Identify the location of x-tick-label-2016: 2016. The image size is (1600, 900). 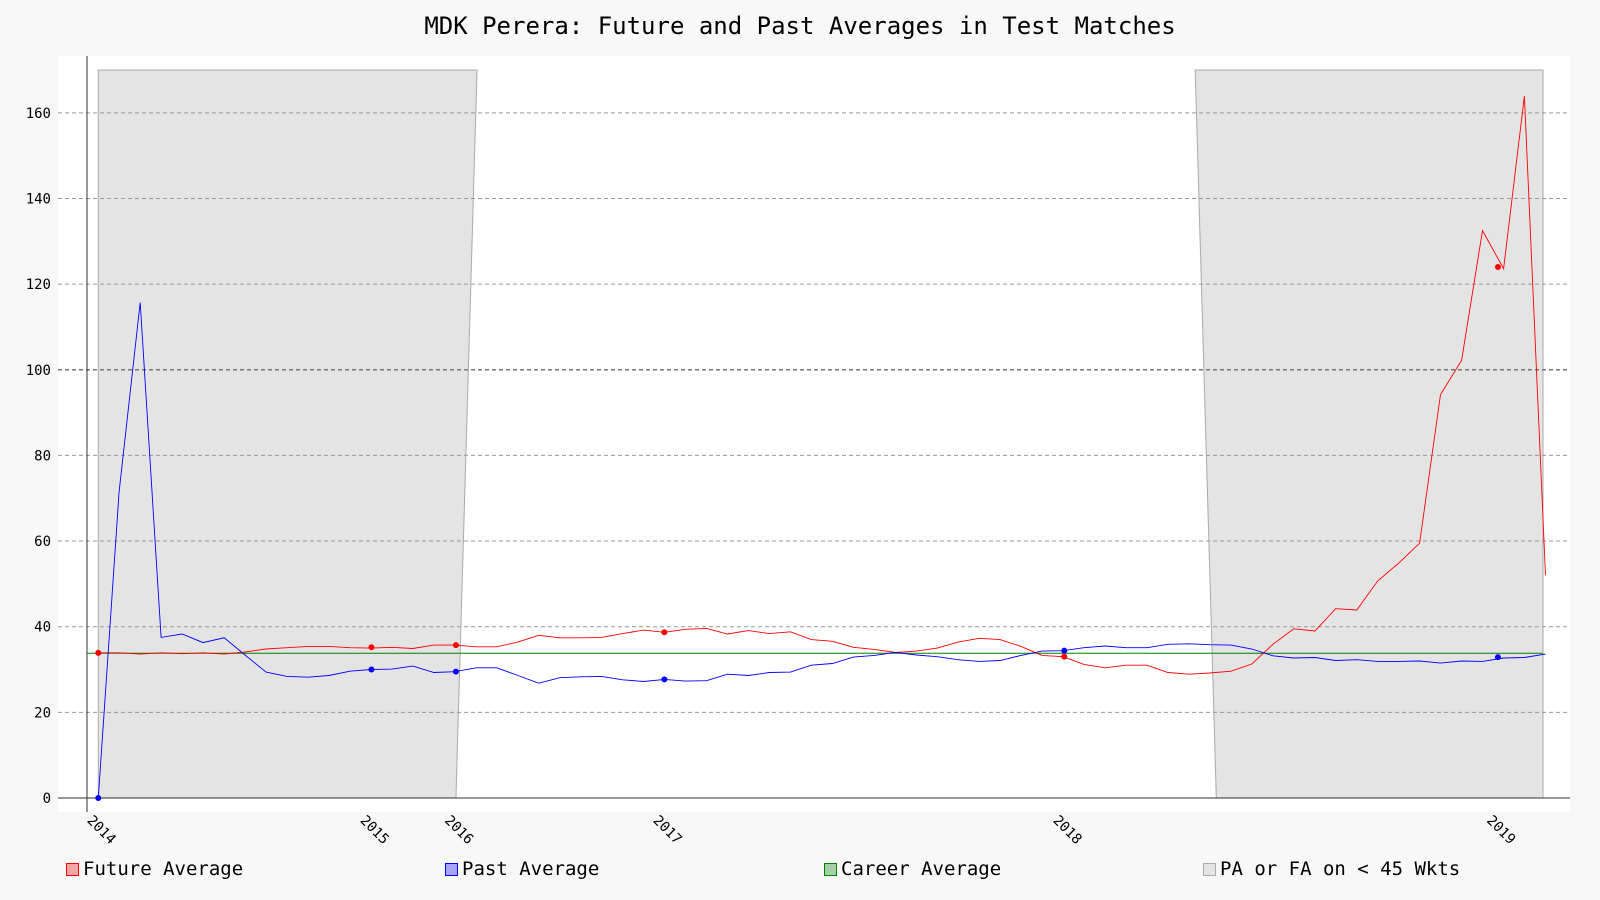
(458, 830).